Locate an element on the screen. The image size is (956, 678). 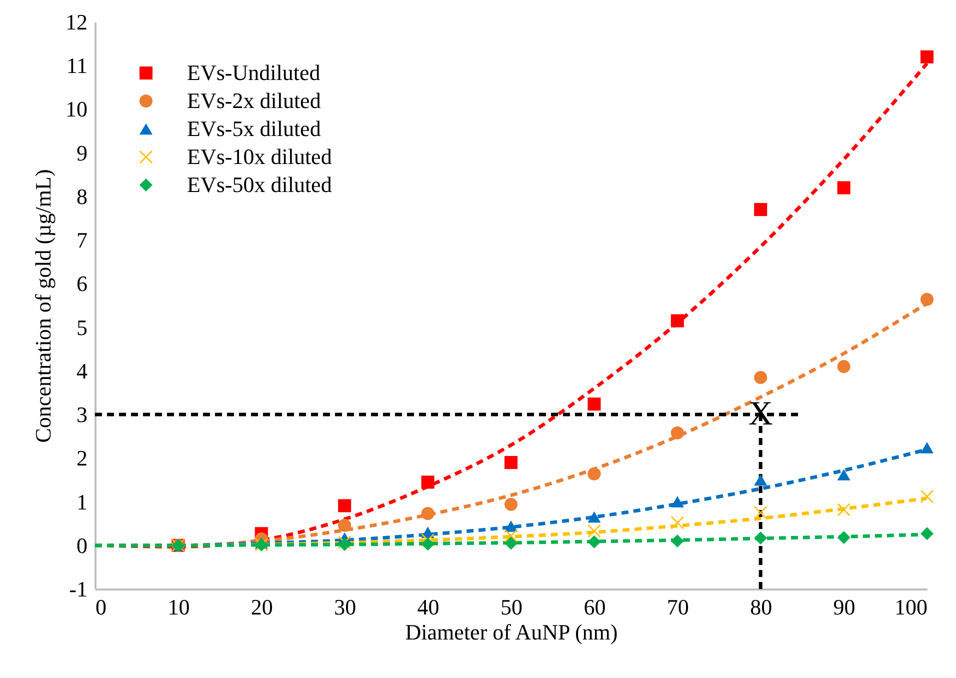
y-tick-label: 6 is located at coordinates (82, 283).